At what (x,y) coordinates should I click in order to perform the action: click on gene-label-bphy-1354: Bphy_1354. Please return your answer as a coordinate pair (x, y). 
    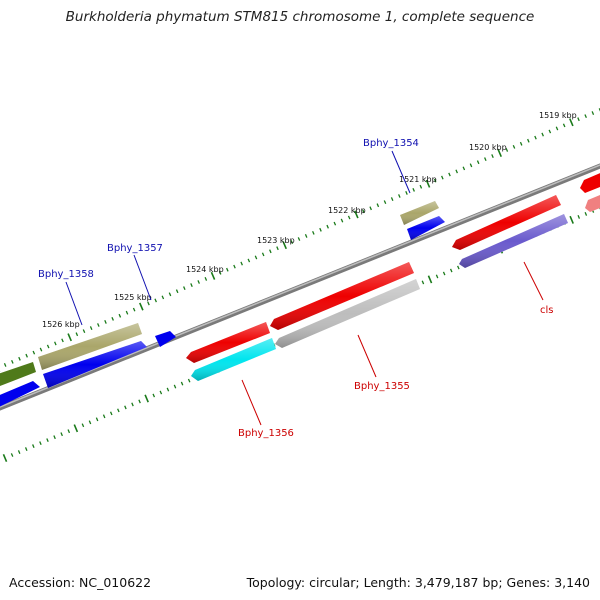
    Looking at the image, I should click on (391, 143).